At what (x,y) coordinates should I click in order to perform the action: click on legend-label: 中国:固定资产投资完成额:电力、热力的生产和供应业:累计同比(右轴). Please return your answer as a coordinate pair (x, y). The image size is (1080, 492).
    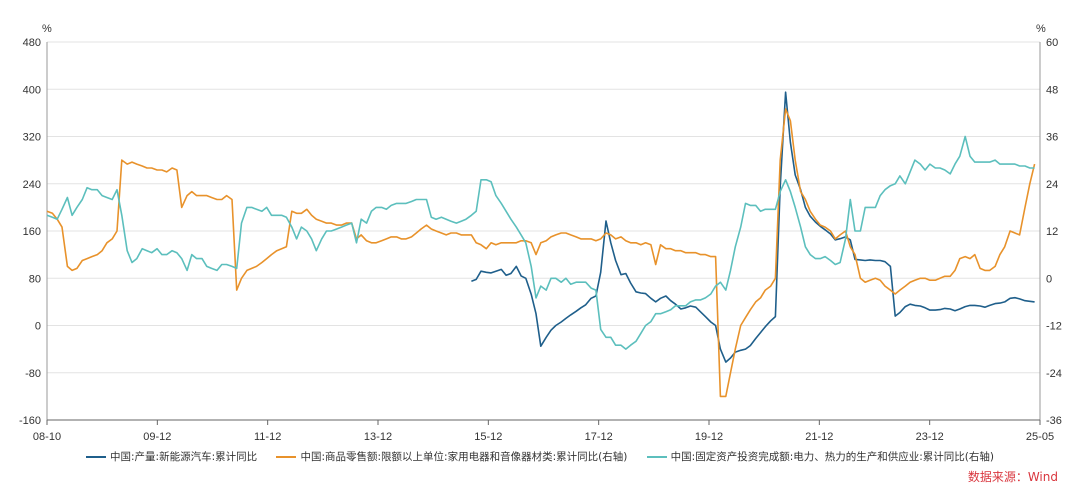
    Looking at the image, I should click on (832, 457).